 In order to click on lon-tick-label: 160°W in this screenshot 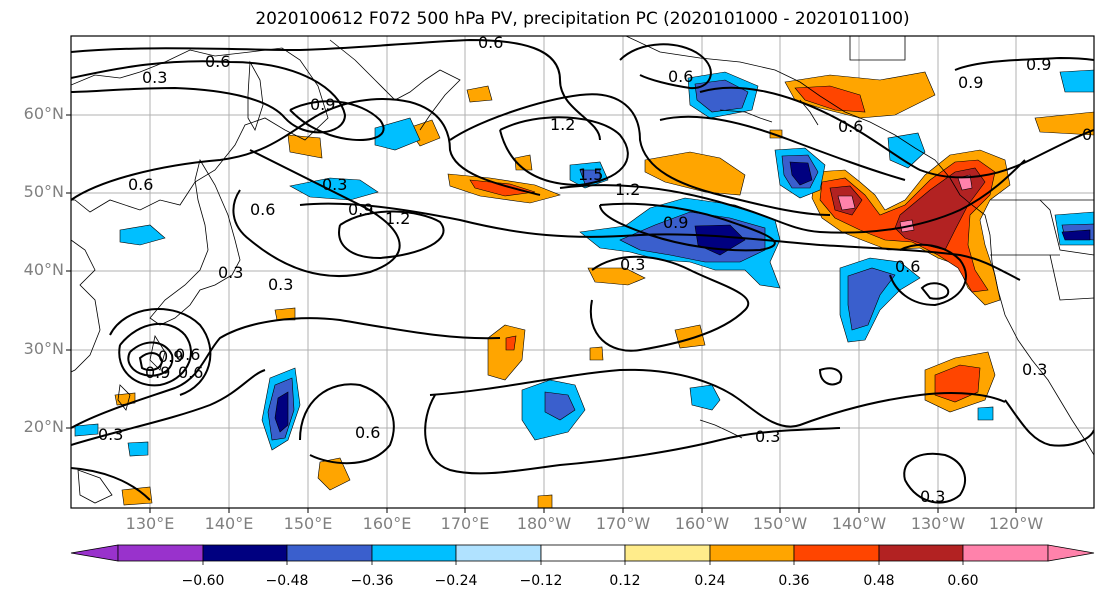, I will do `click(702, 523)`.